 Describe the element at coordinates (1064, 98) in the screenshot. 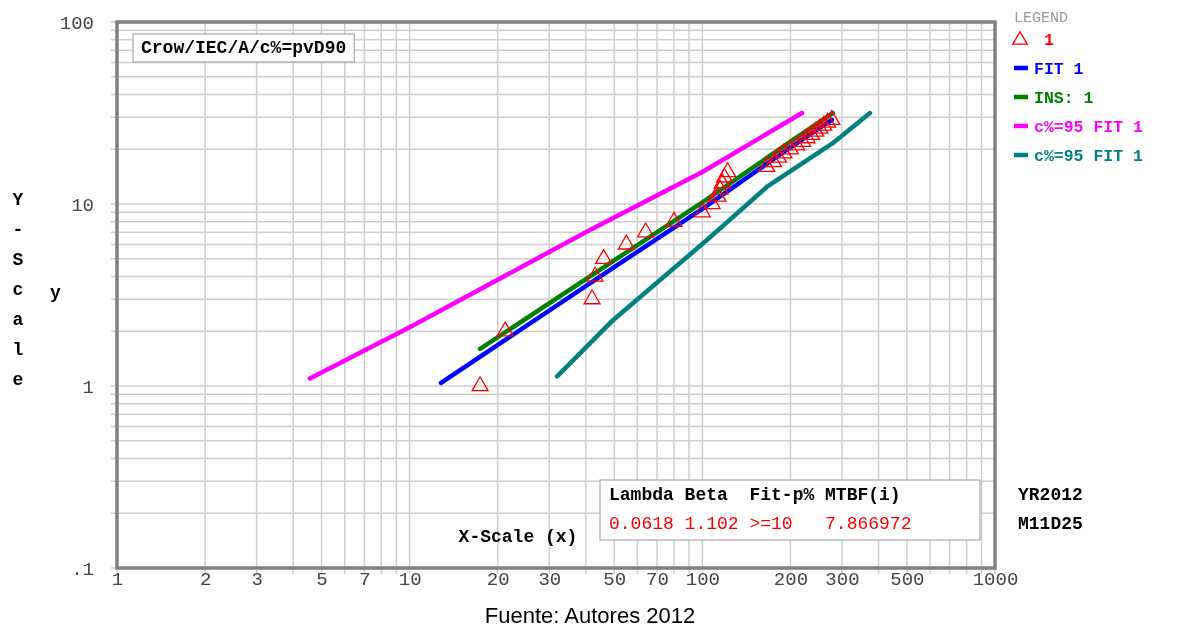

I see `legend-label: INS: 1` at that location.